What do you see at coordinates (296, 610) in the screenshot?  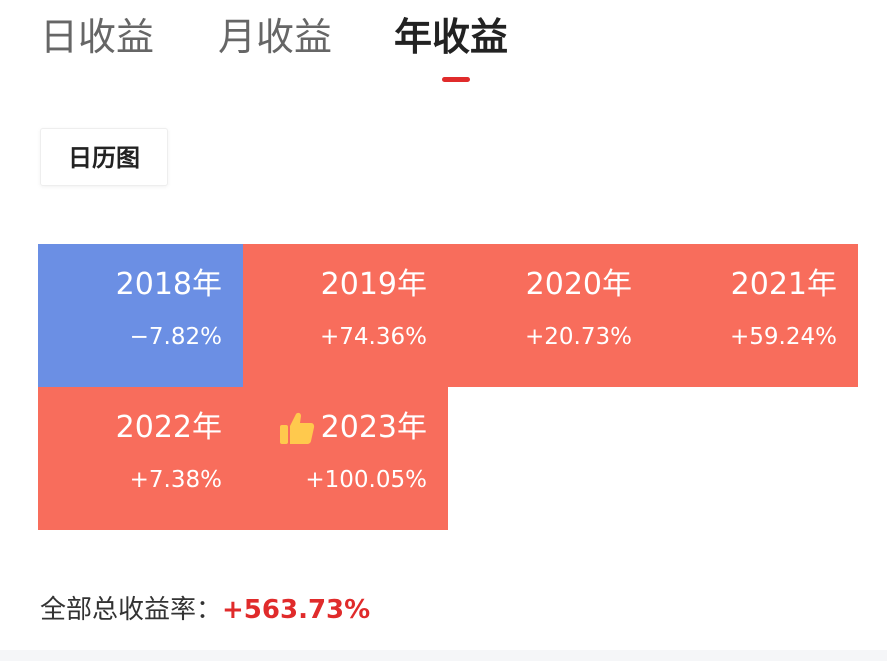 I see `total-return-value: +563.73%` at bounding box center [296, 610].